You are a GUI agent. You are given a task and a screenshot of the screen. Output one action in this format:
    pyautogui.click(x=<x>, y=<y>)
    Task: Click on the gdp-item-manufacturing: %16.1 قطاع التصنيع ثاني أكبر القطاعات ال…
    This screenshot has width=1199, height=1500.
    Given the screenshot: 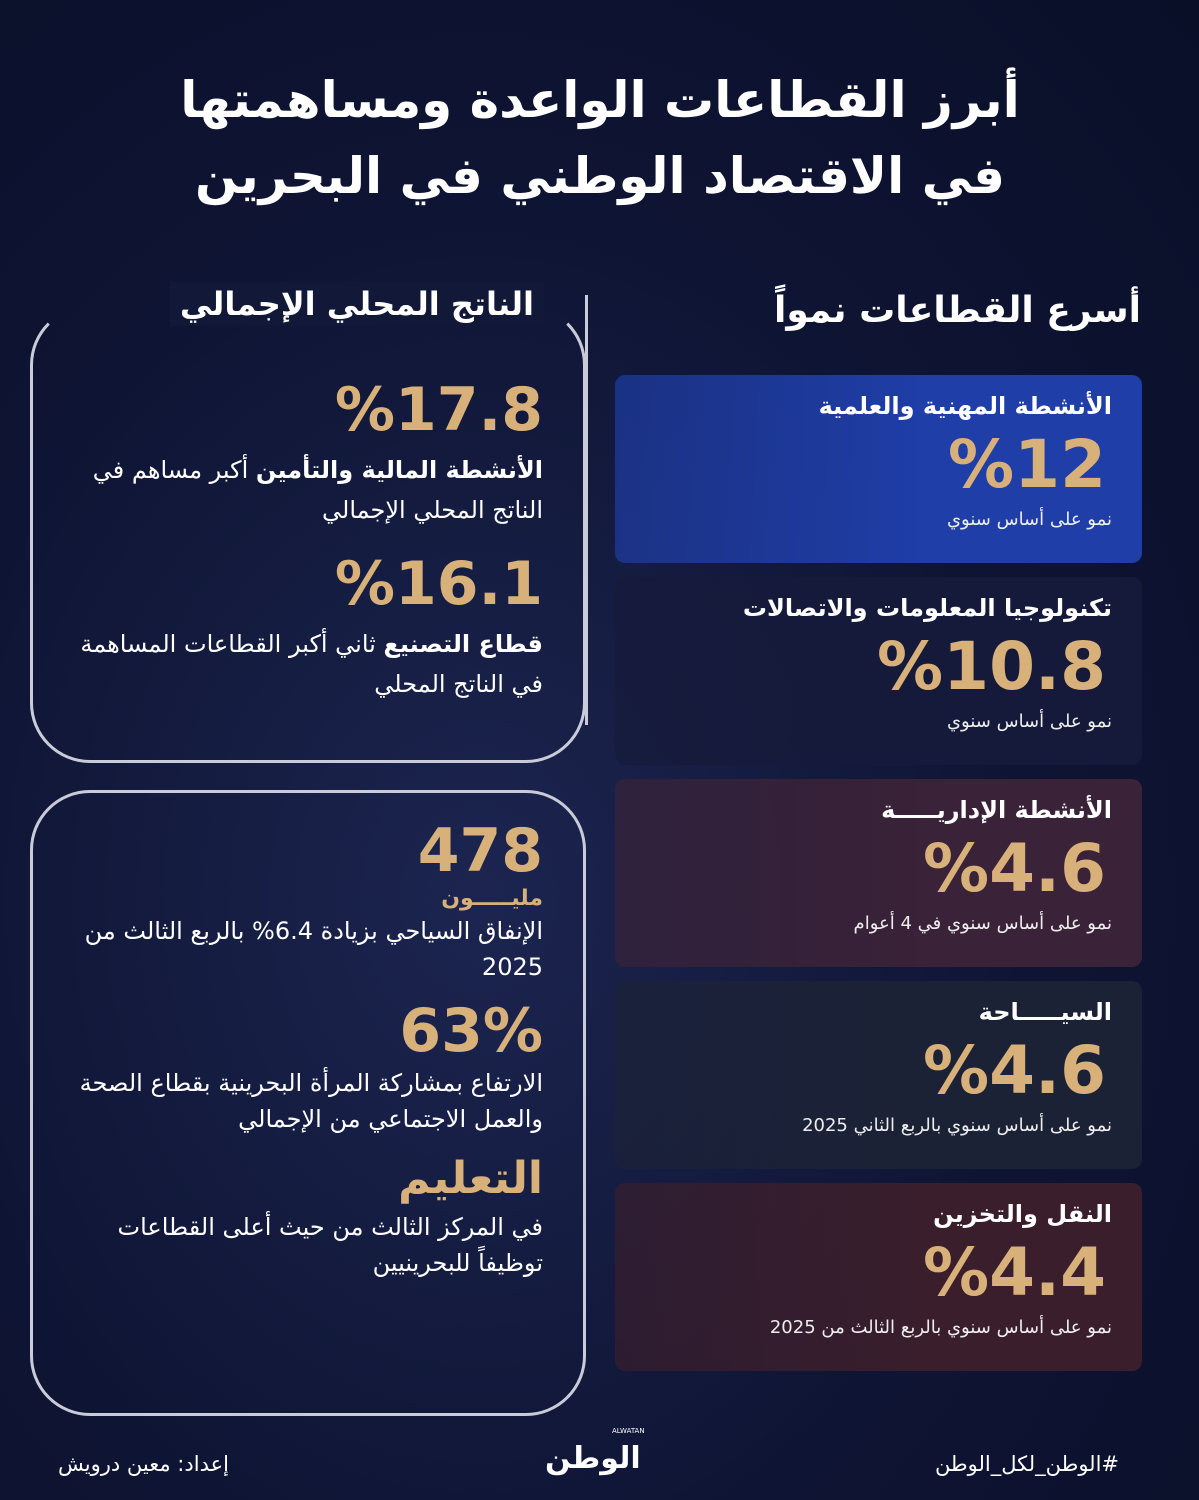 What is the action you would take?
    pyautogui.click(x=311, y=623)
    